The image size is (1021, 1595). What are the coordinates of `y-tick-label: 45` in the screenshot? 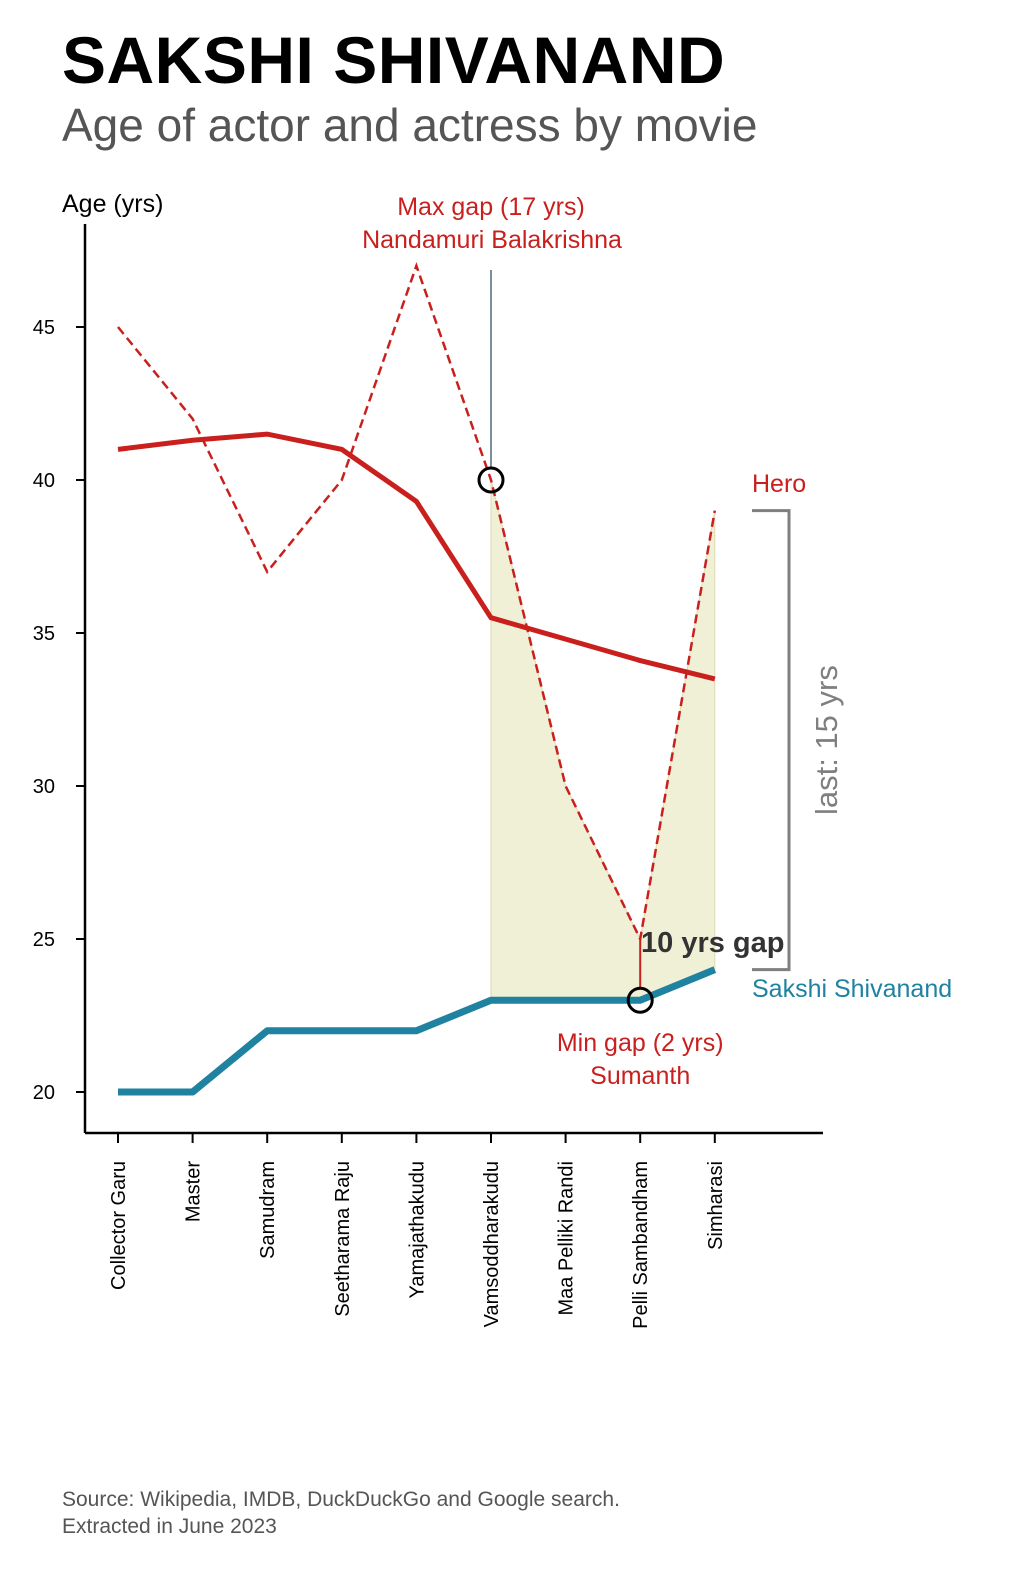 It's located at (44, 328).